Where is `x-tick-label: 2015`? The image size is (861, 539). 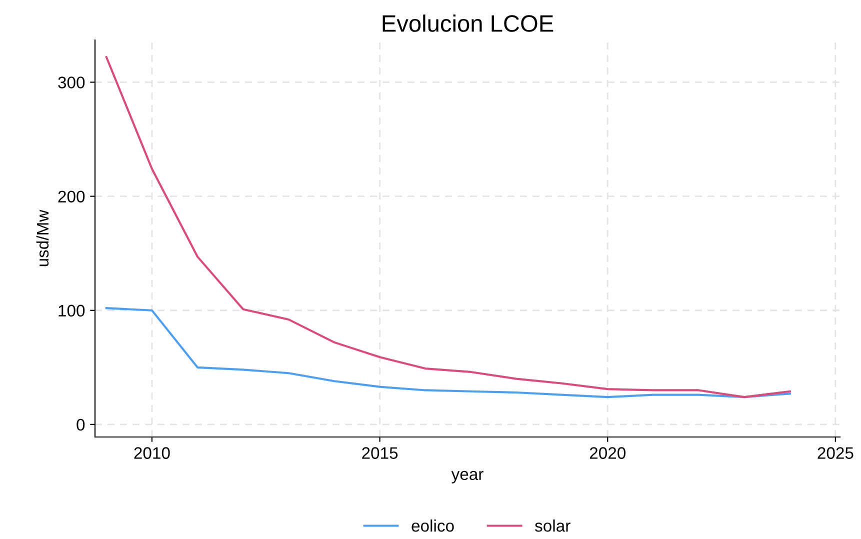 x-tick-label: 2015 is located at coordinates (380, 453).